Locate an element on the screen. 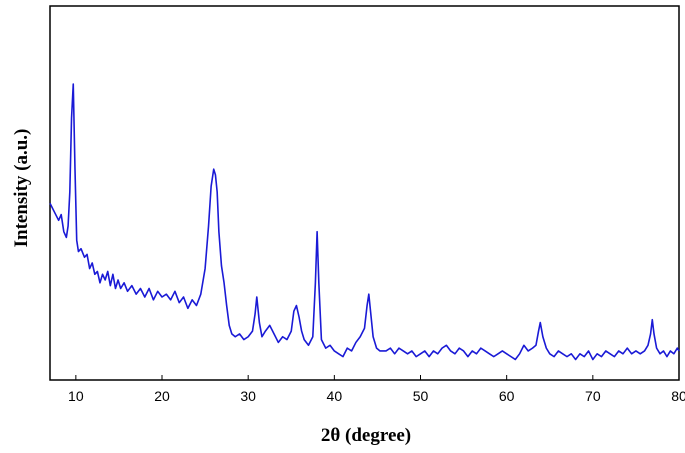  x-tick-label: 80 is located at coordinates (678, 396).